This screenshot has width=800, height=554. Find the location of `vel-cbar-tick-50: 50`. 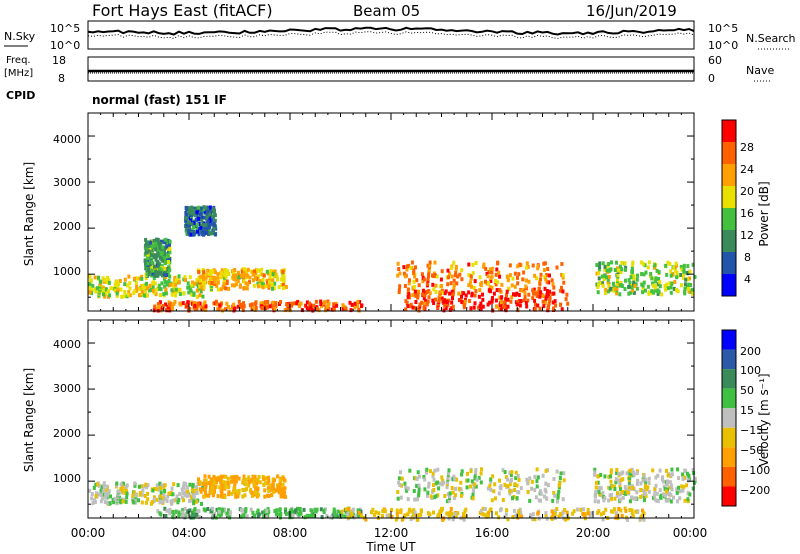

vel-cbar-tick-50: 50 is located at coordinates (747, 390).